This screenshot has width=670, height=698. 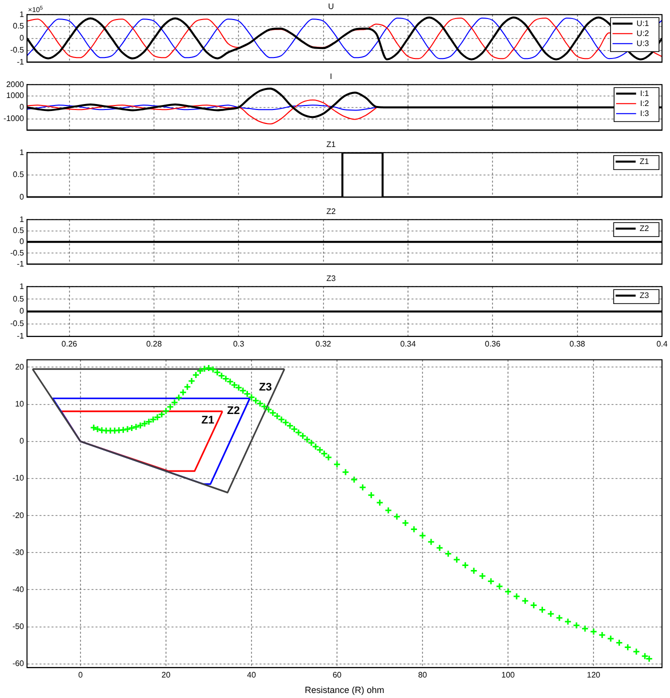 What do you see at coordinates (18, 627) in the screenshot?
I see `y-tick-label: -50` at bounding box center [18, 627].